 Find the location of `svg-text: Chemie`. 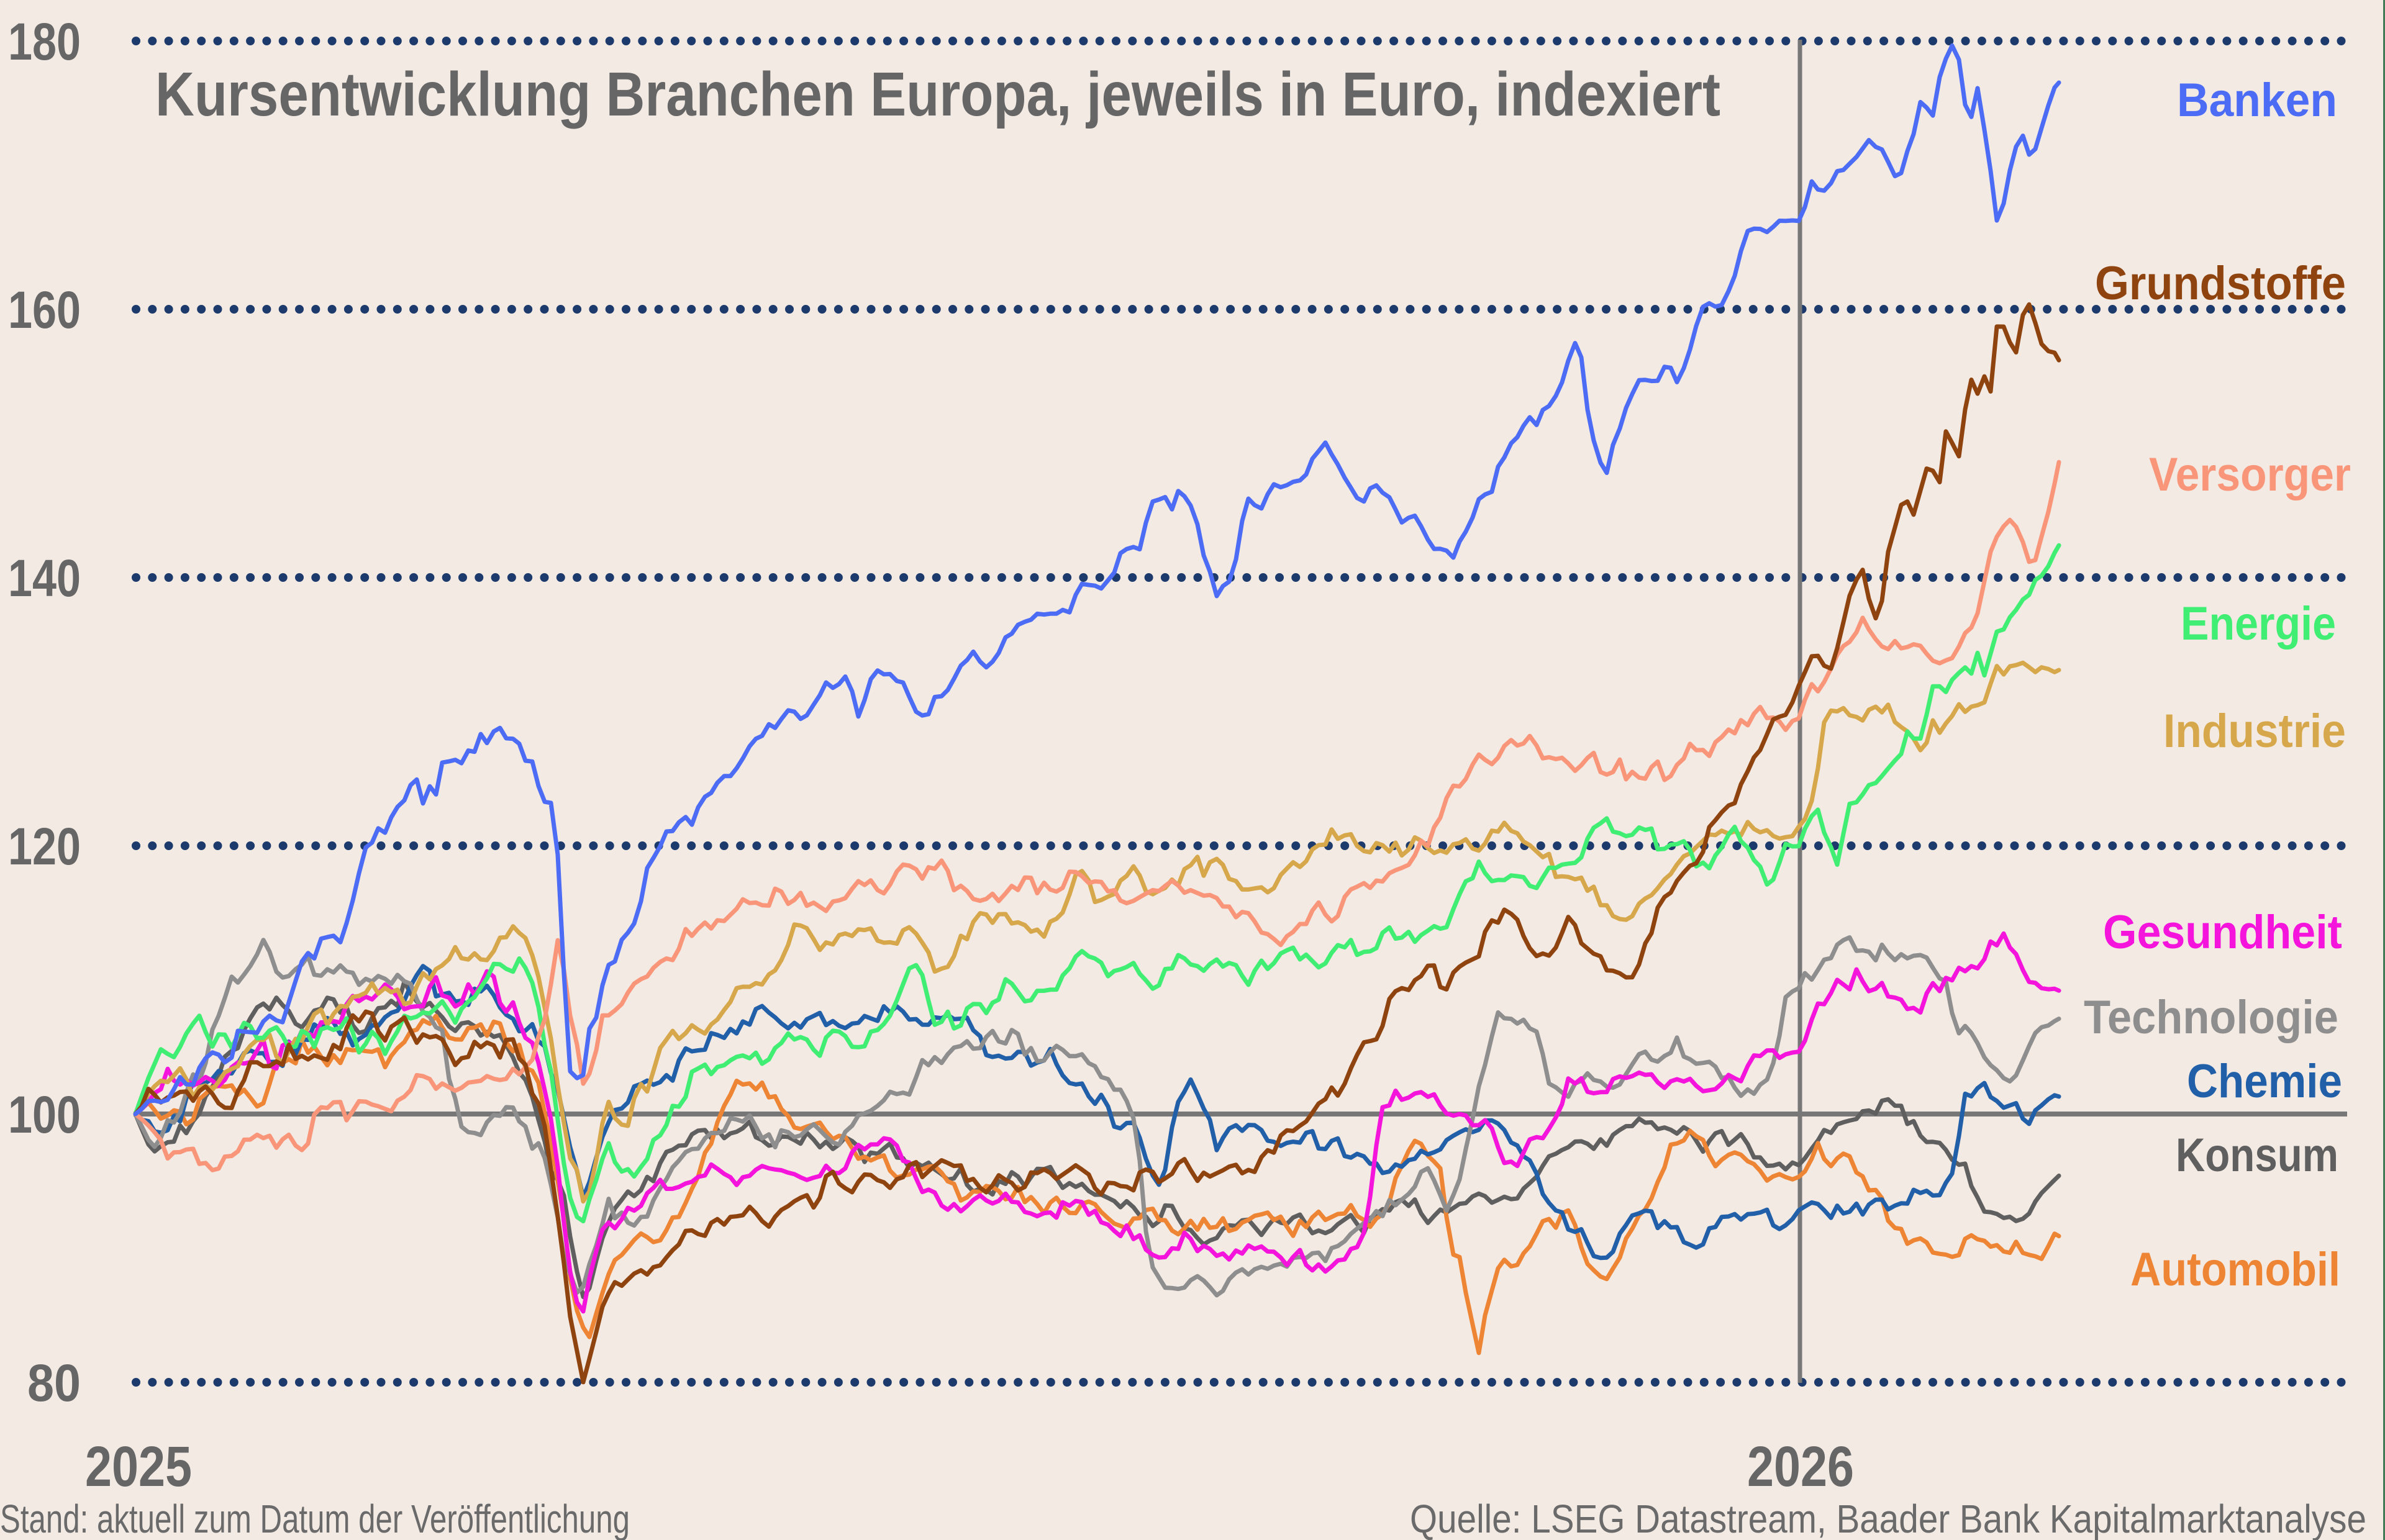

svg-text: Chemie is located at coordinates (2264, 1081).